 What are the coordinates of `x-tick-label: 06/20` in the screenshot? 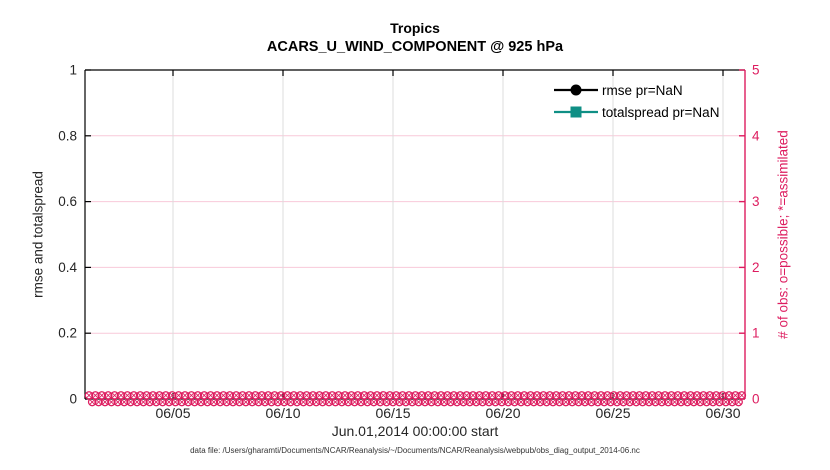 It's located at (502, 413).